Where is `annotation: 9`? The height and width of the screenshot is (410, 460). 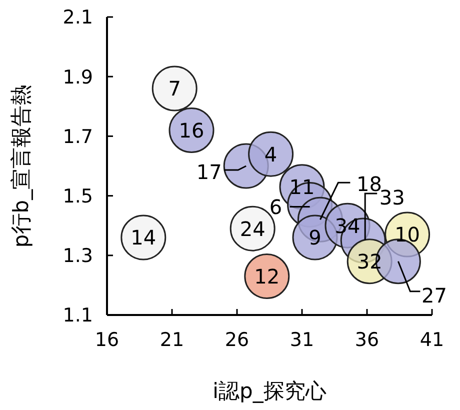 annotation: 9 is located at coordinates (315, 238).